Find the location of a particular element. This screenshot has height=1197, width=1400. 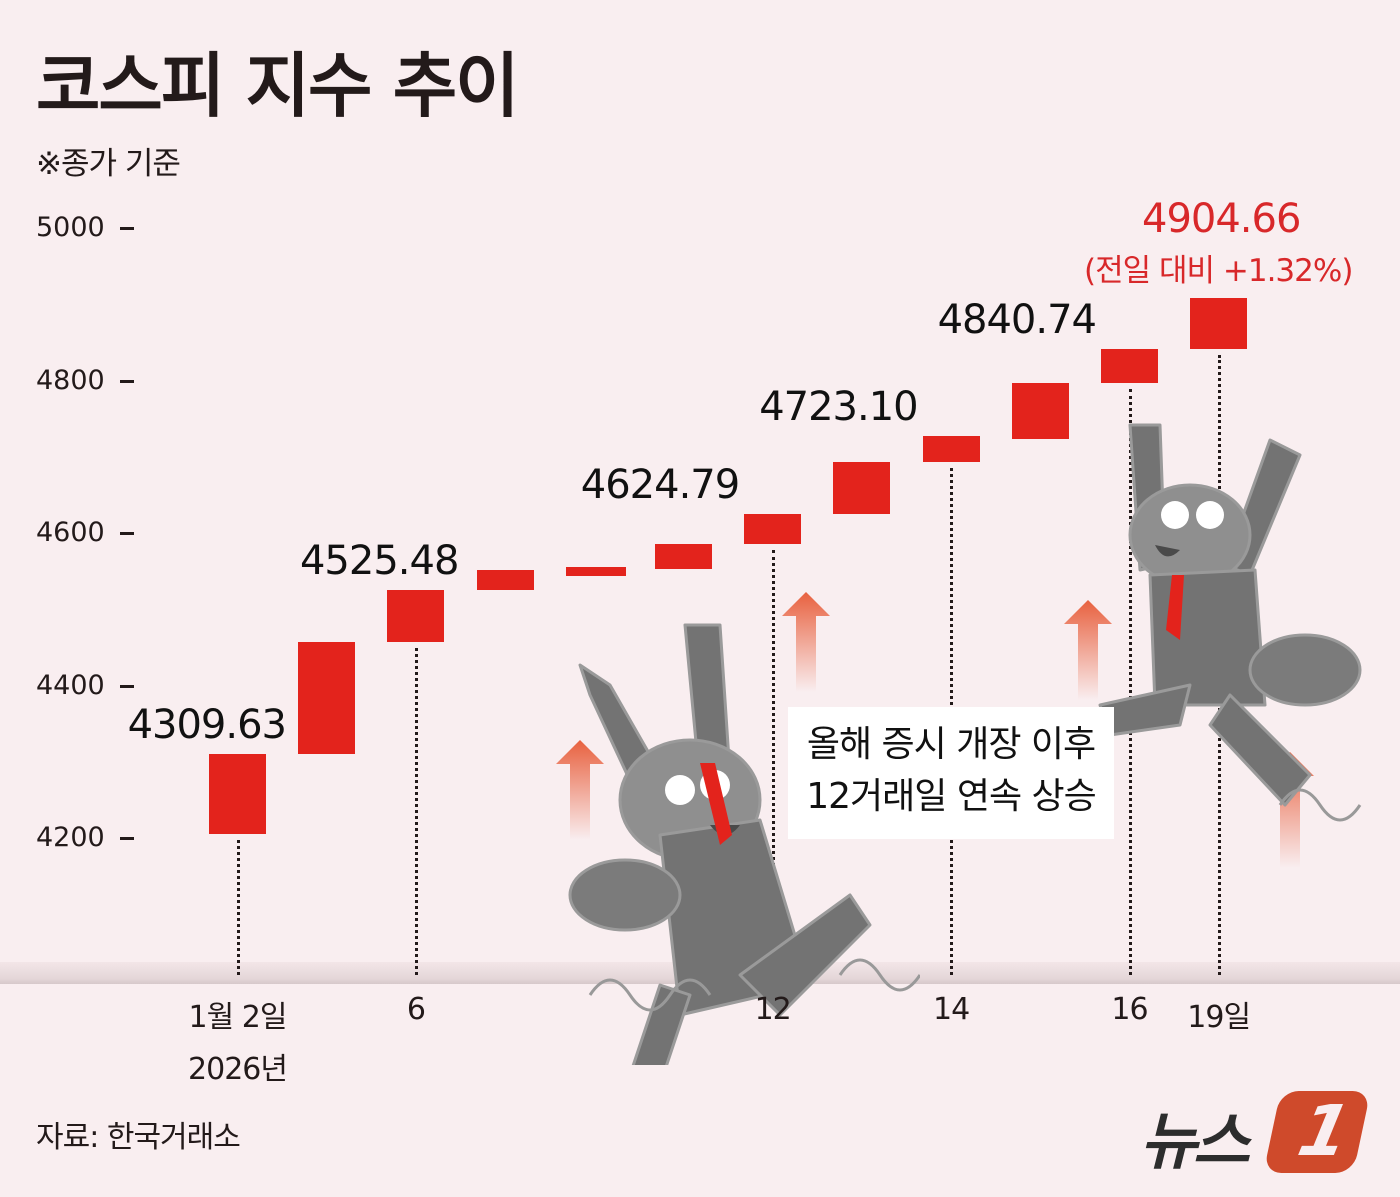

y-tick-label: 5000 is located at coordinates (70, 227).